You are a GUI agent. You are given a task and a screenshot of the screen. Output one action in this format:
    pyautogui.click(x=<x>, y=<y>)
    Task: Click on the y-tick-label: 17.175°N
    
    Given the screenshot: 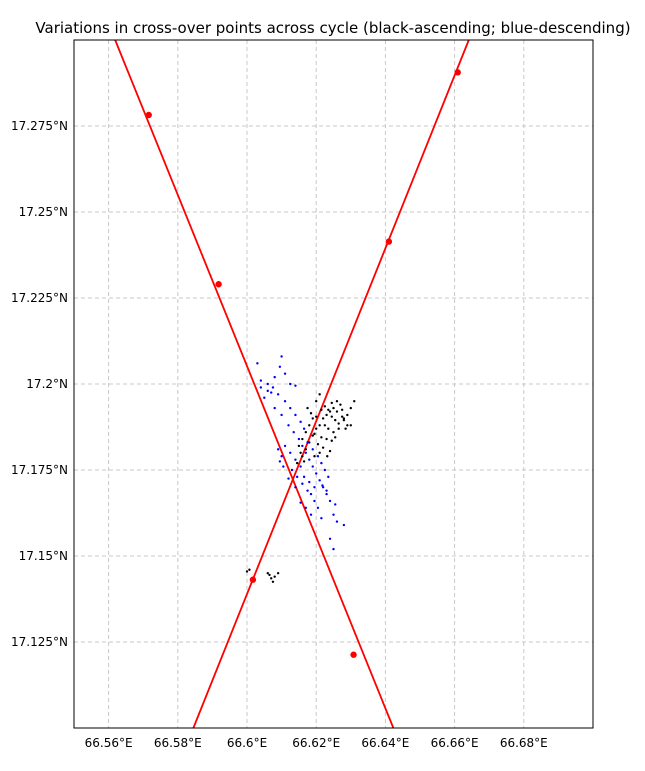 What is the action you would take?
    pyautogui.click(x=39, y=470)
    